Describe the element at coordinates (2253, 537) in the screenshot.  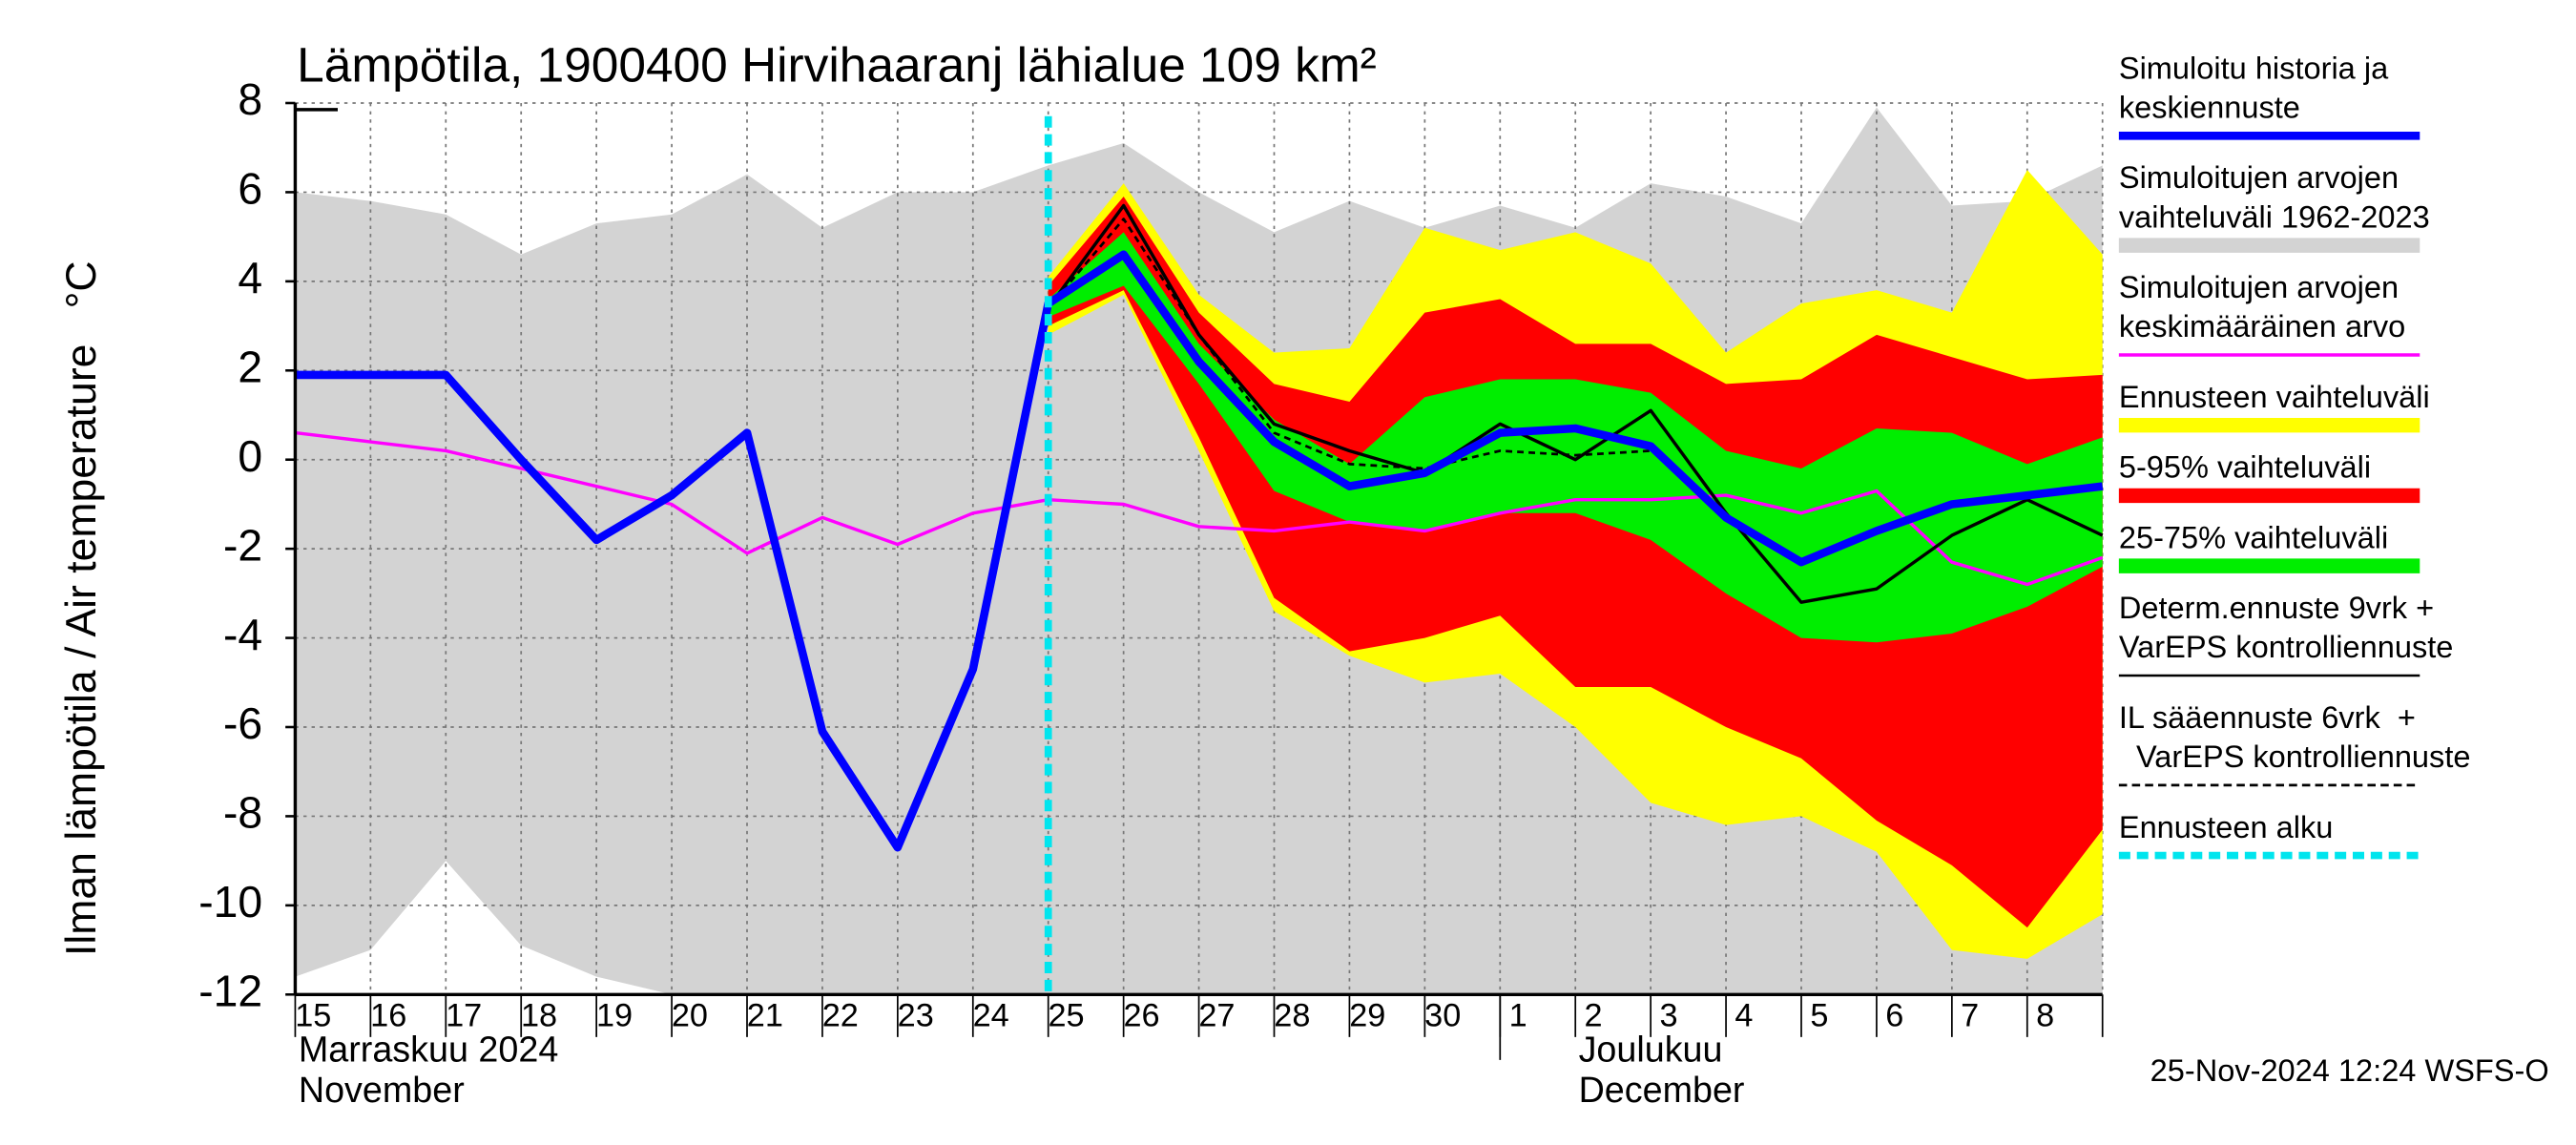
I see `legend-label: 25-75% vaihteluväli` at that location.